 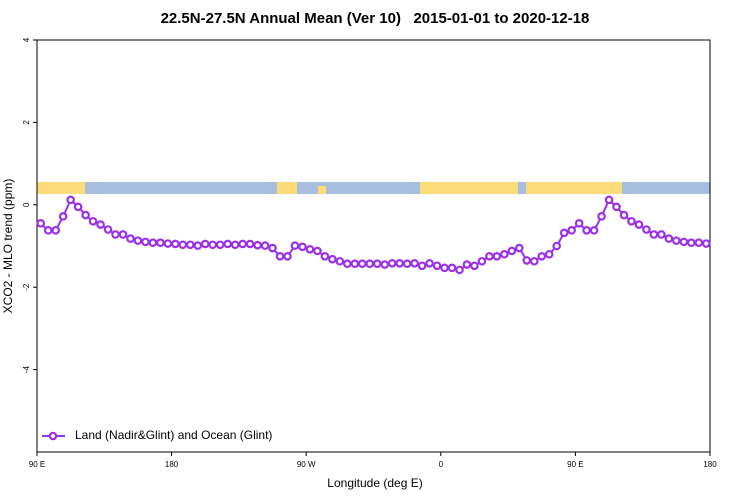 I want to click on y-tick-label: -2, so click(x=26, y=287).